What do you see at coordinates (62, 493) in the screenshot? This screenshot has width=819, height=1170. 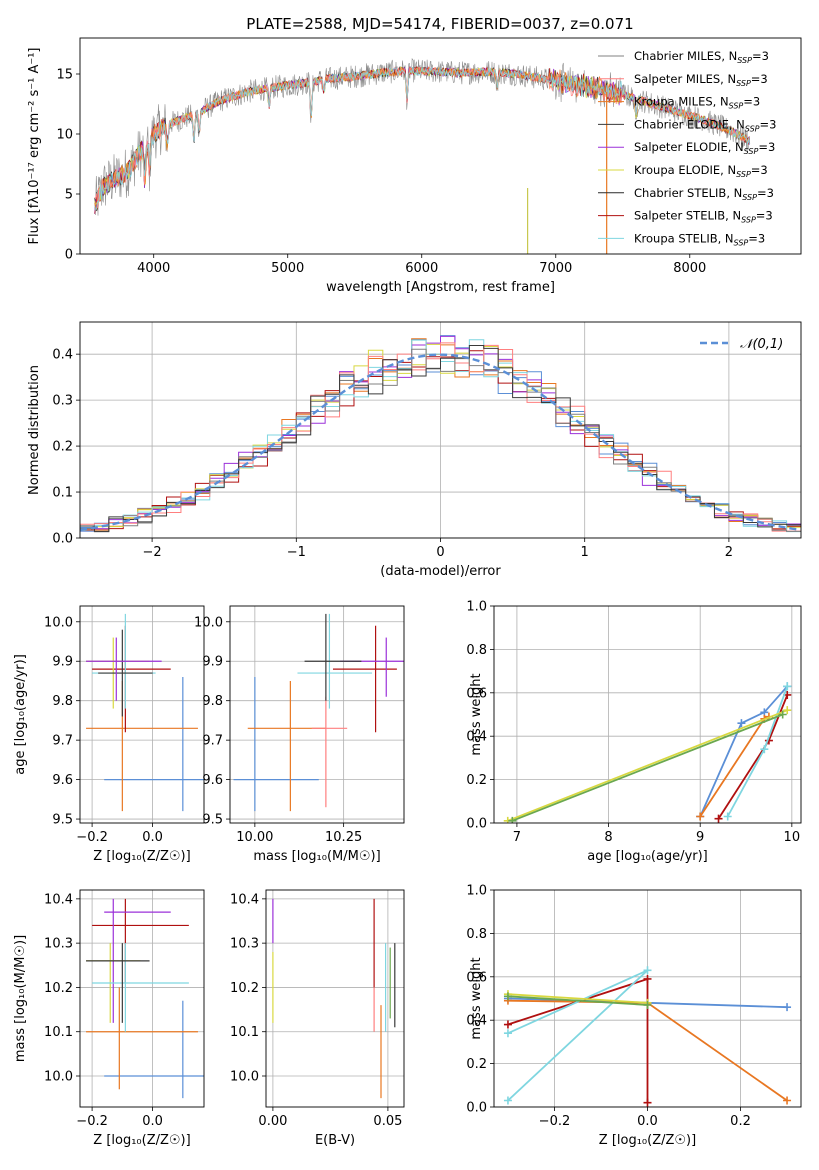 I see `y-tick-label: 0.1` at bounding box center [62, 493].